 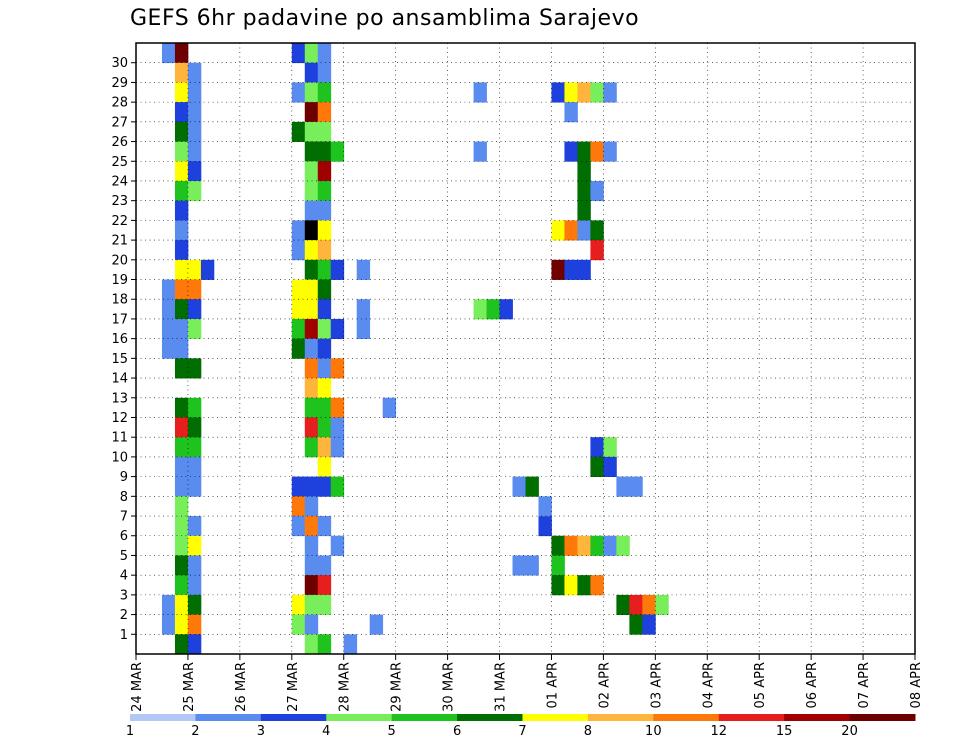 What do you see at coordinates (397, 687) in the screenshot?
I see `x-tick-label: 29 MAR` at bounding box center [397, 687].